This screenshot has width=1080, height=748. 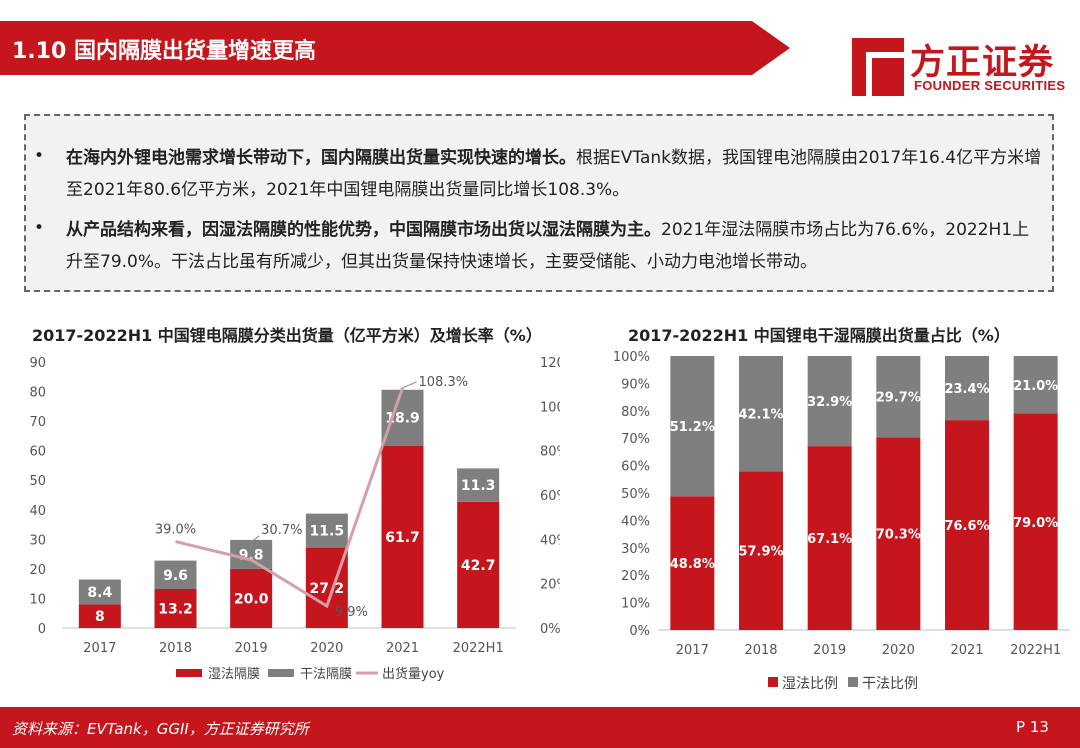 I want to click on y-tick-label: 0, so click(x=42, y=629).